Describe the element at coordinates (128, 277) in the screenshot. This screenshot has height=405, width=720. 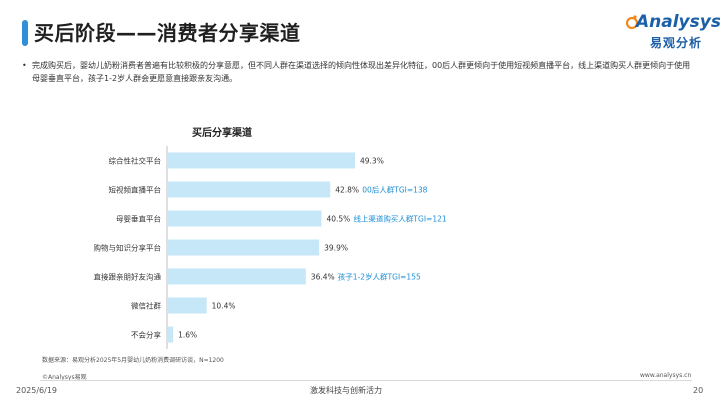
I see `category-label: 直接跟亲朋好友沟通` at that location.